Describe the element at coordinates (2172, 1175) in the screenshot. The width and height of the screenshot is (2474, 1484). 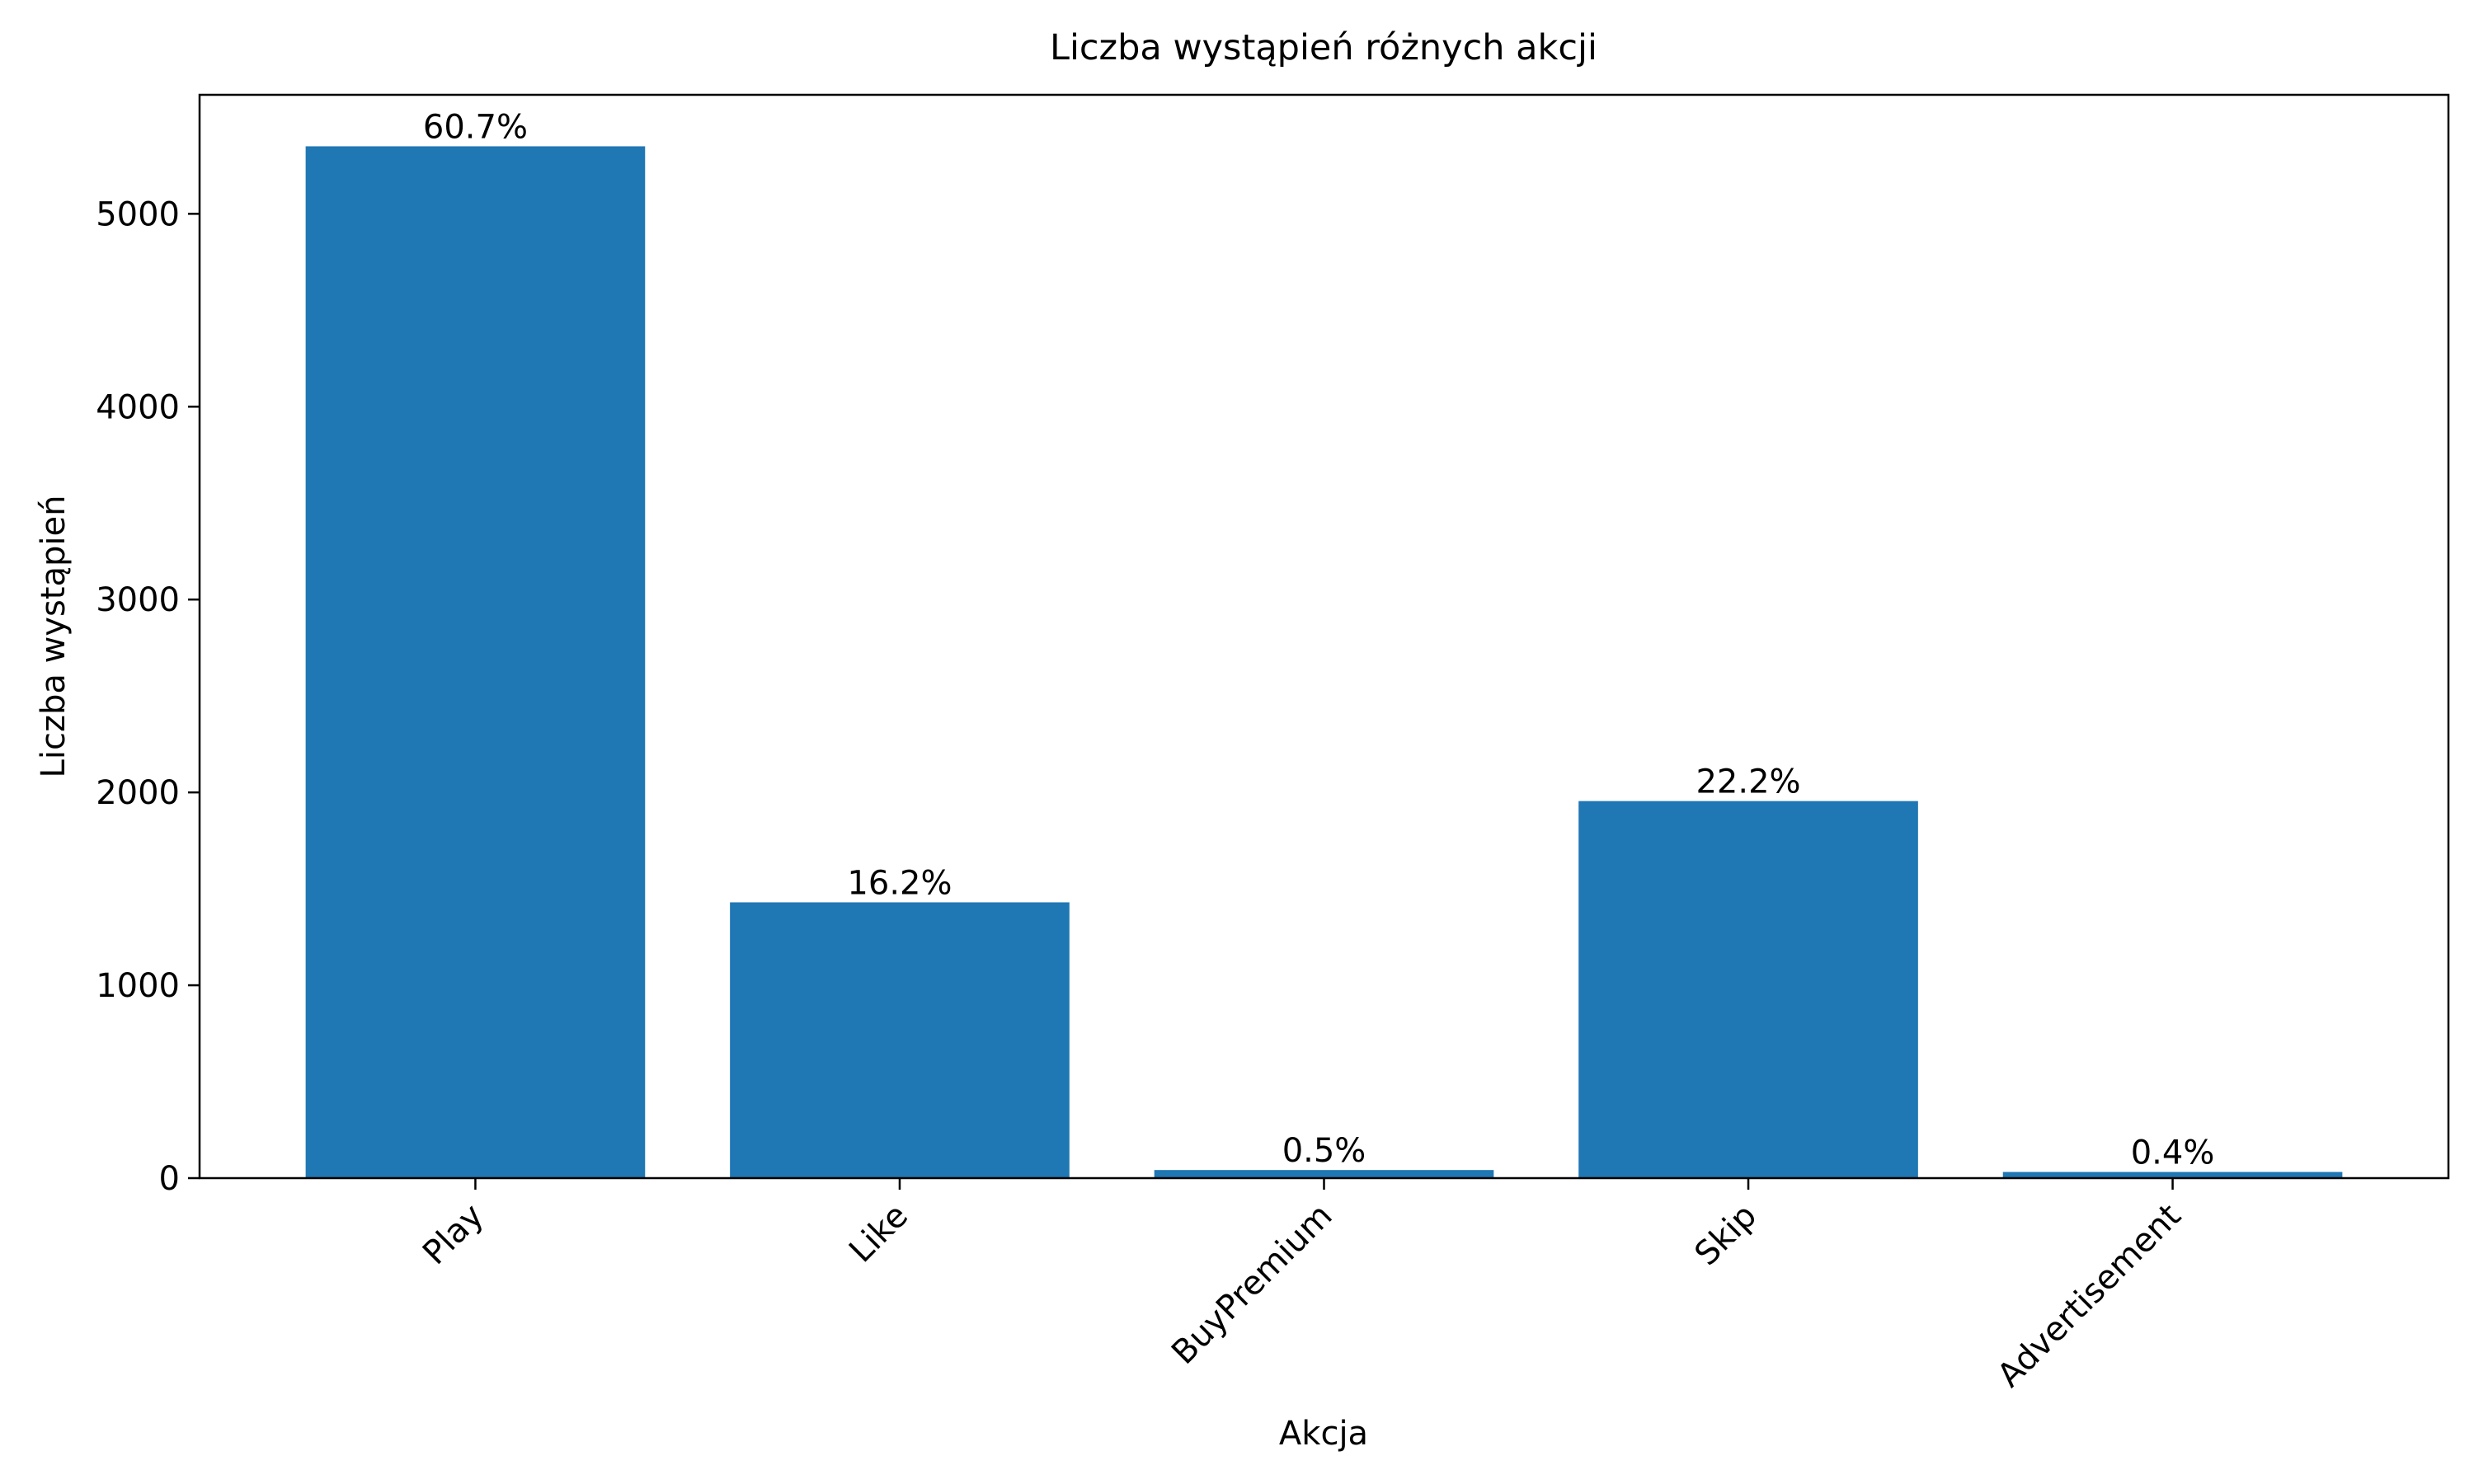
I see `bar-advertisement` at that location.